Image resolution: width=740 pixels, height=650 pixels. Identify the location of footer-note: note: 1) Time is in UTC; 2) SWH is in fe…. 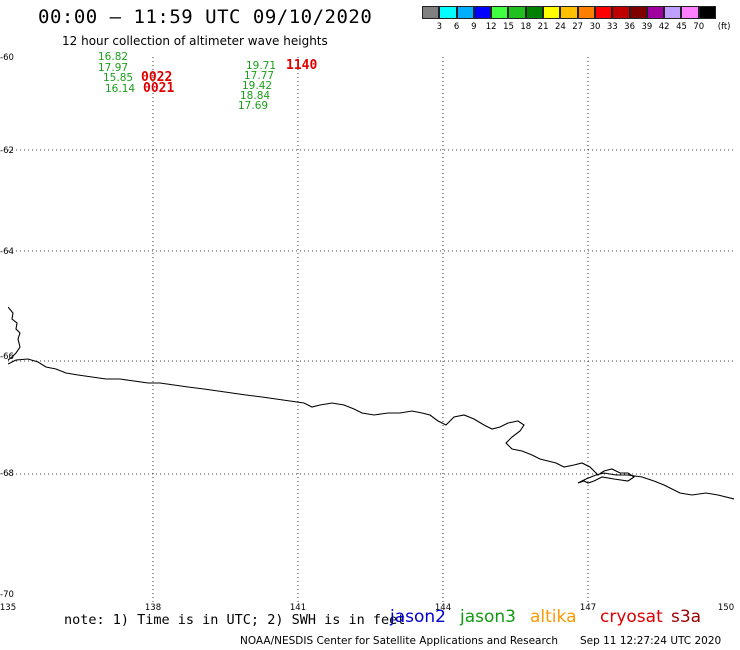
(235, 620).